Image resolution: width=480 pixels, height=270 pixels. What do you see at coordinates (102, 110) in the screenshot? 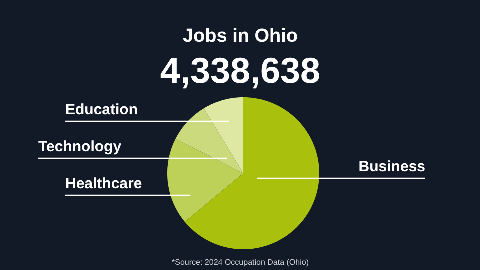
I see `slice-label: Education` at bounding box center [102, 110].